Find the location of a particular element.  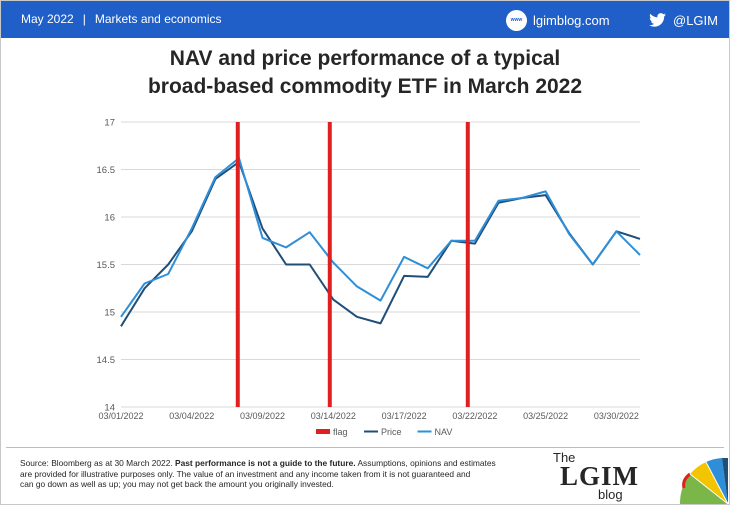

x-tick-label: 03/04/2022 is located at coordinates (191, 416).